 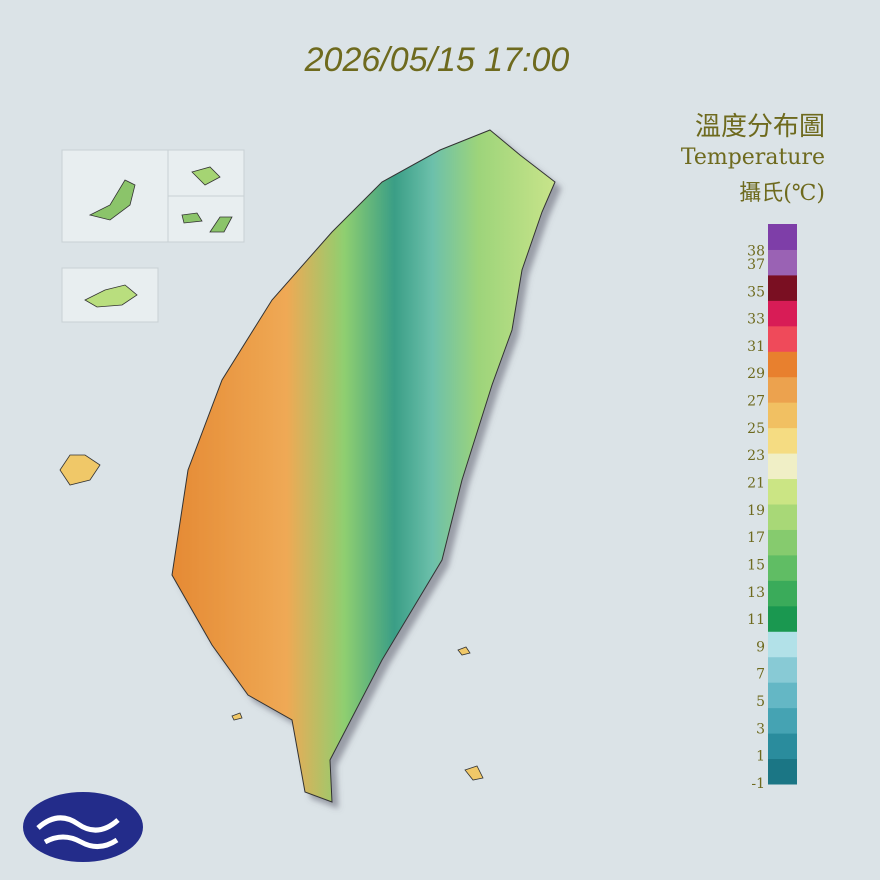 What do you see at coordinates (756, 429) in the screenshot?
I see `scale-label: 25` at bounding box center [756, 429].